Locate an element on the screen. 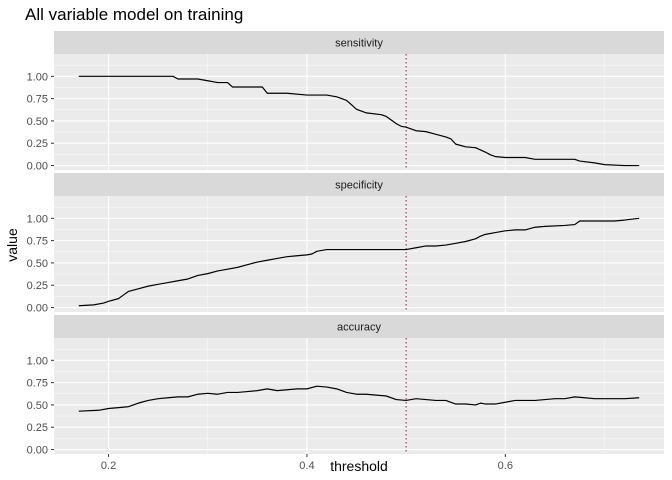 The image size is (672, 480). chart-title: All variable model on training is located at coordinates (134, 14).